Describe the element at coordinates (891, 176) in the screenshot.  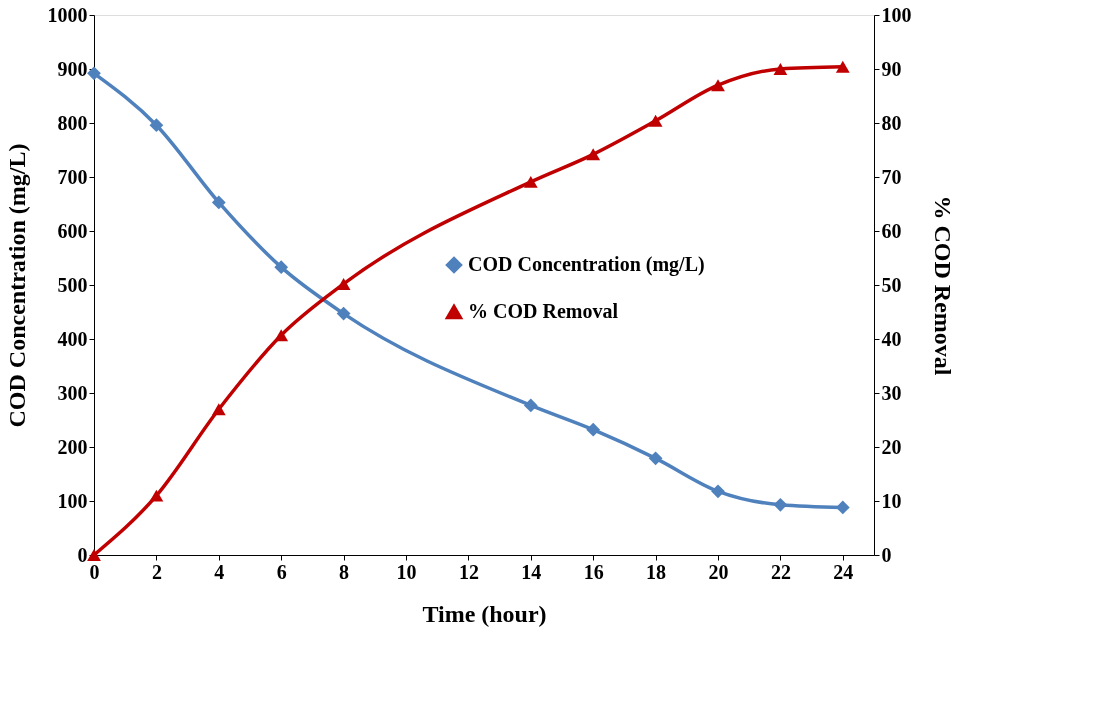
I see `y2-tick-label: 70` at that location.